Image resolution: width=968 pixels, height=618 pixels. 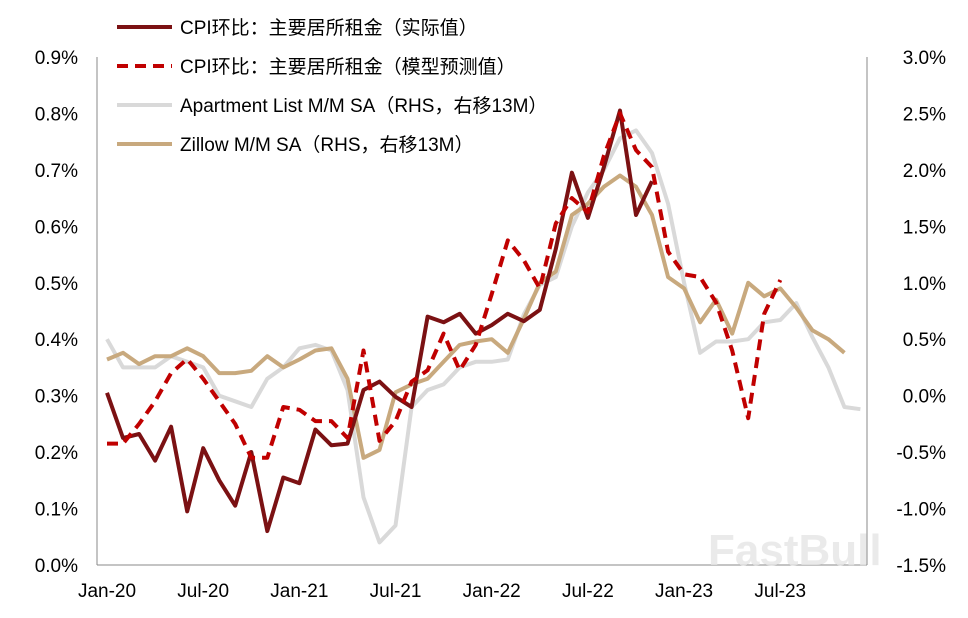 I want to click on left-tick-label: 0.5%, so click(x=56, y=284).